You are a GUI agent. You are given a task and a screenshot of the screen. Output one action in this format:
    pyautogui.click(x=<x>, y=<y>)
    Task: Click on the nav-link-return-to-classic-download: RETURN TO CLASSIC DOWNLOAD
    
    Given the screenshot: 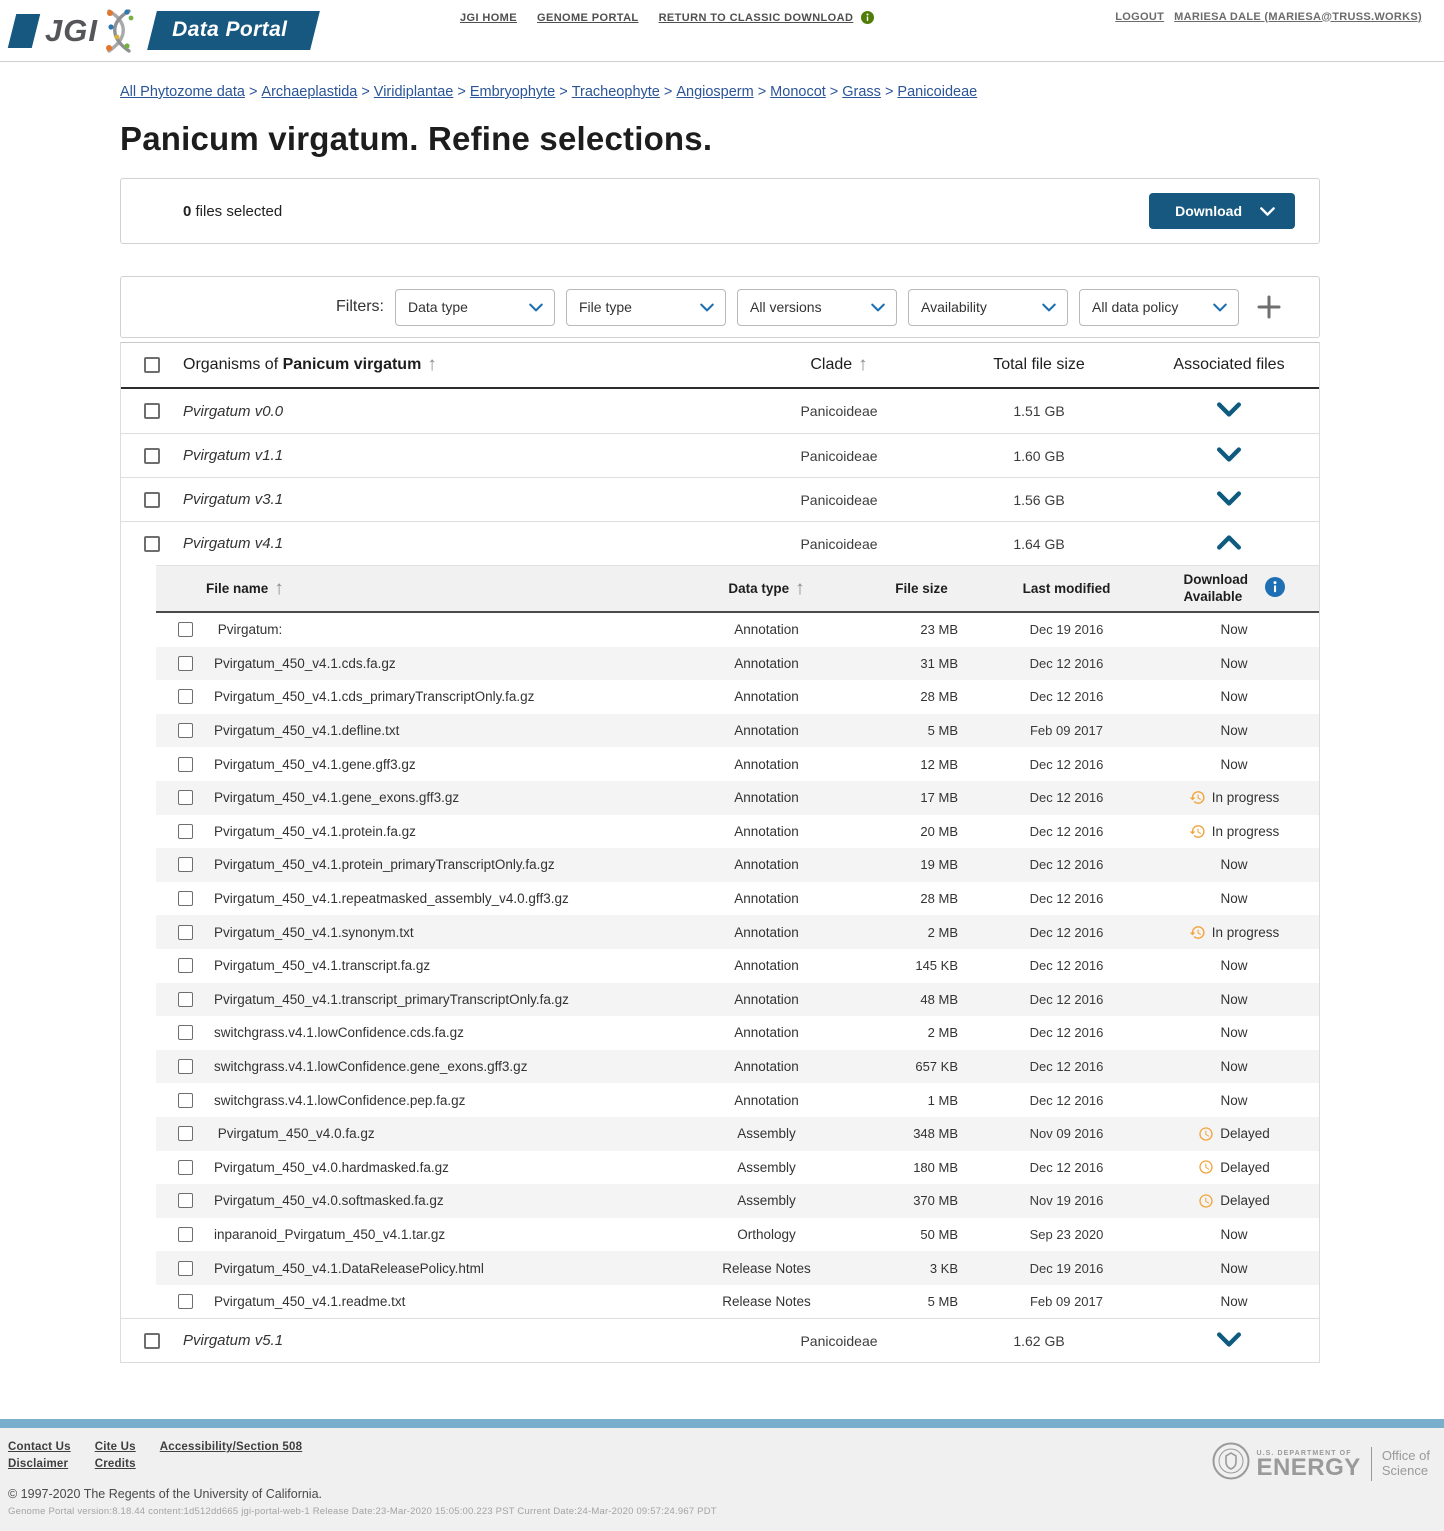 What is the action you would take?
    pyautogui.click(x=756, y=17)
    